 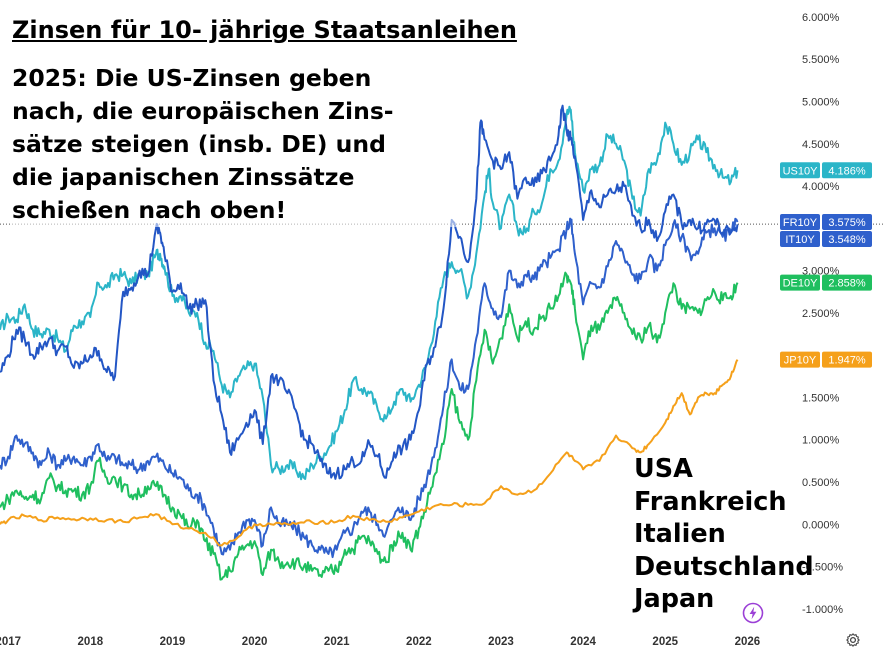 I want to click on series-name: JP10Y, so click(x=800, y=361).